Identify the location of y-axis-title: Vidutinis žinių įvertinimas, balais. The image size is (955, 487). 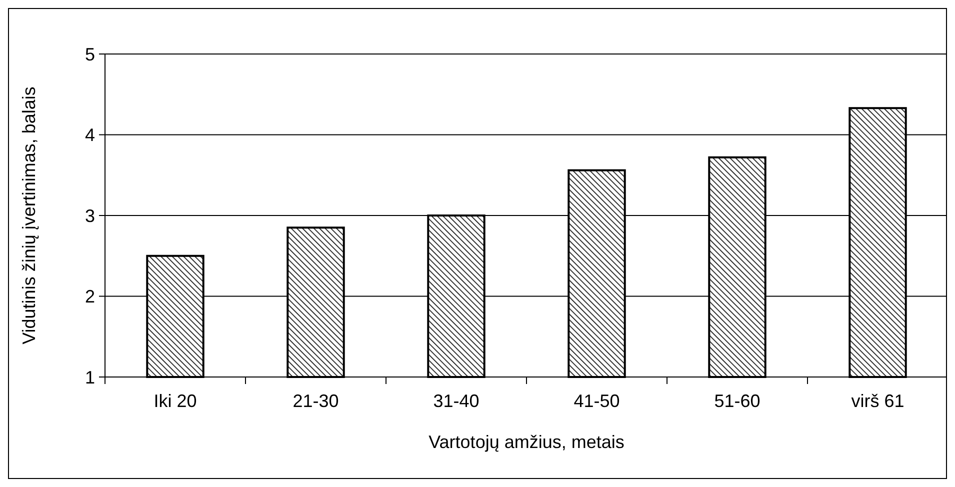
(29, 215).